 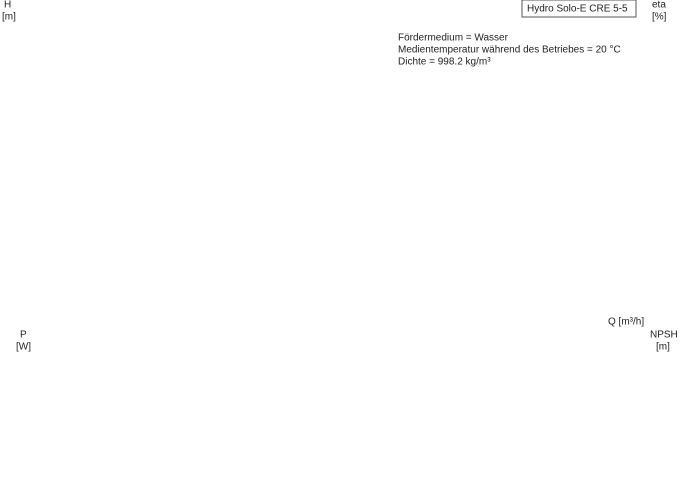 What do you see at coordinates (659, 17) in the screenshot?
I see `y2-axis-unit: [%]` at bounding box center [659, 17].